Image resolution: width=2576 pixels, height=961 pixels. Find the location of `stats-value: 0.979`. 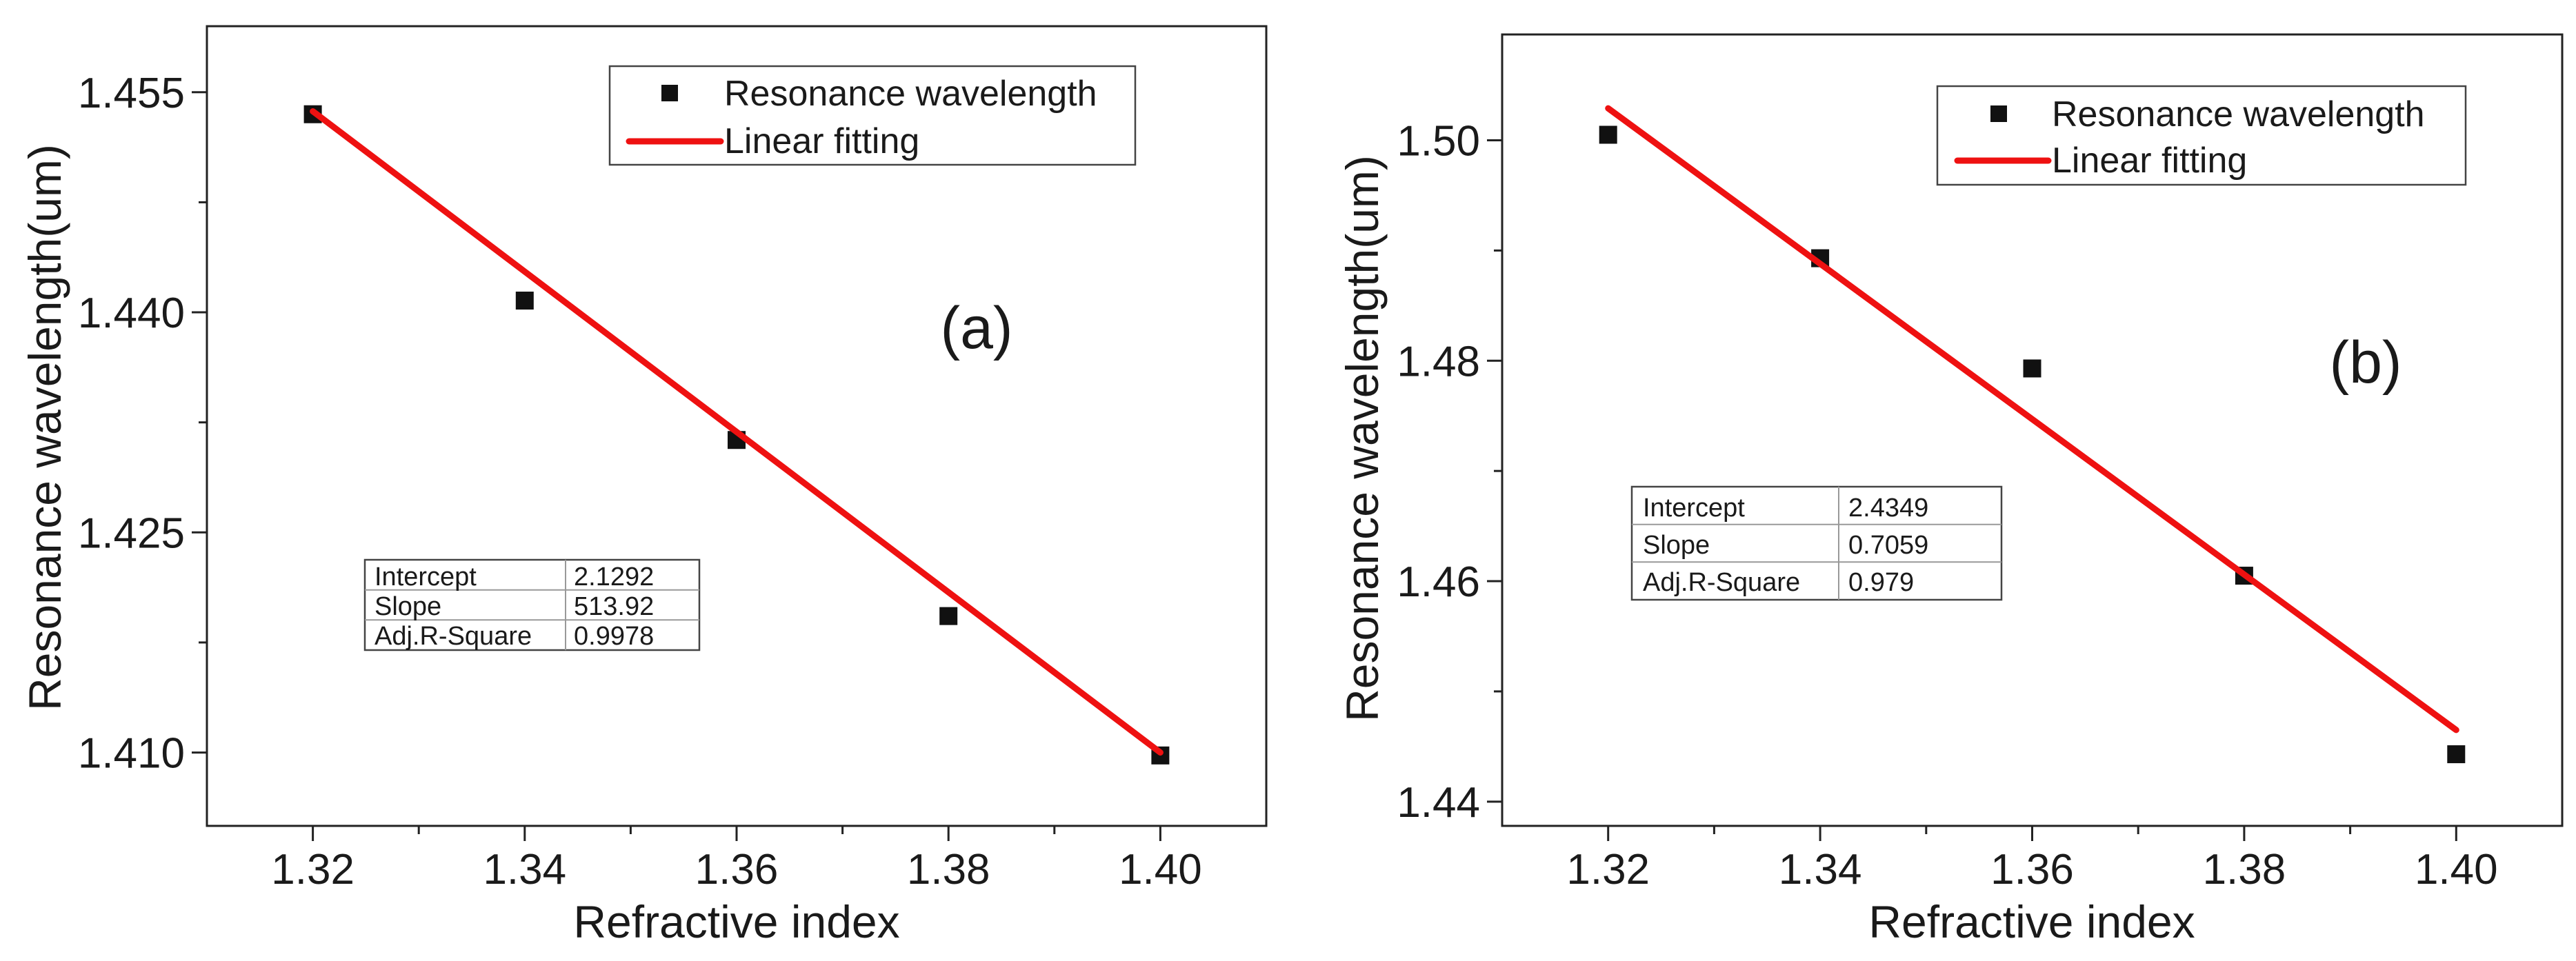

stats-value: 0.979 is located at coordinates (1881, 582).